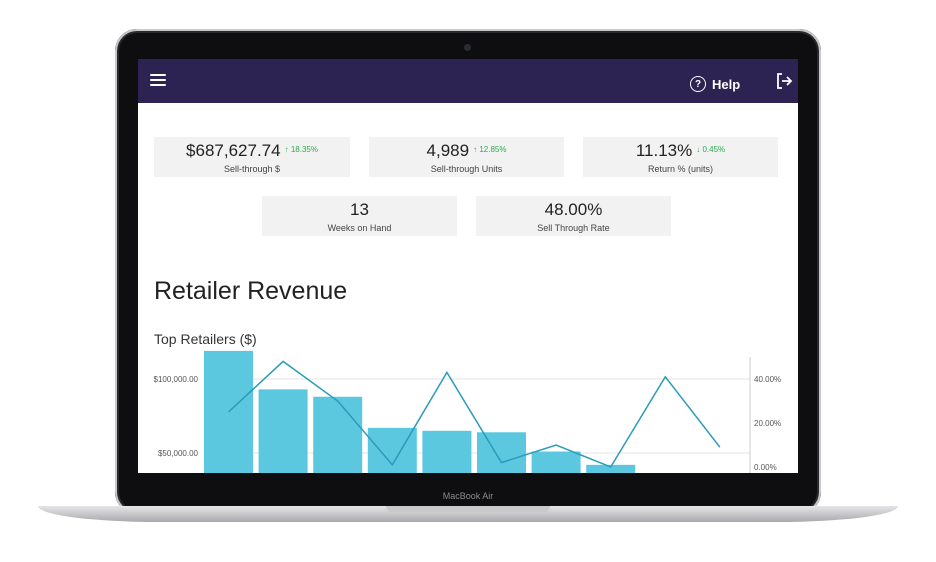 The image size is (936, 562). I want to click on y-tick-label: $50,000.00, so click(178, 453).